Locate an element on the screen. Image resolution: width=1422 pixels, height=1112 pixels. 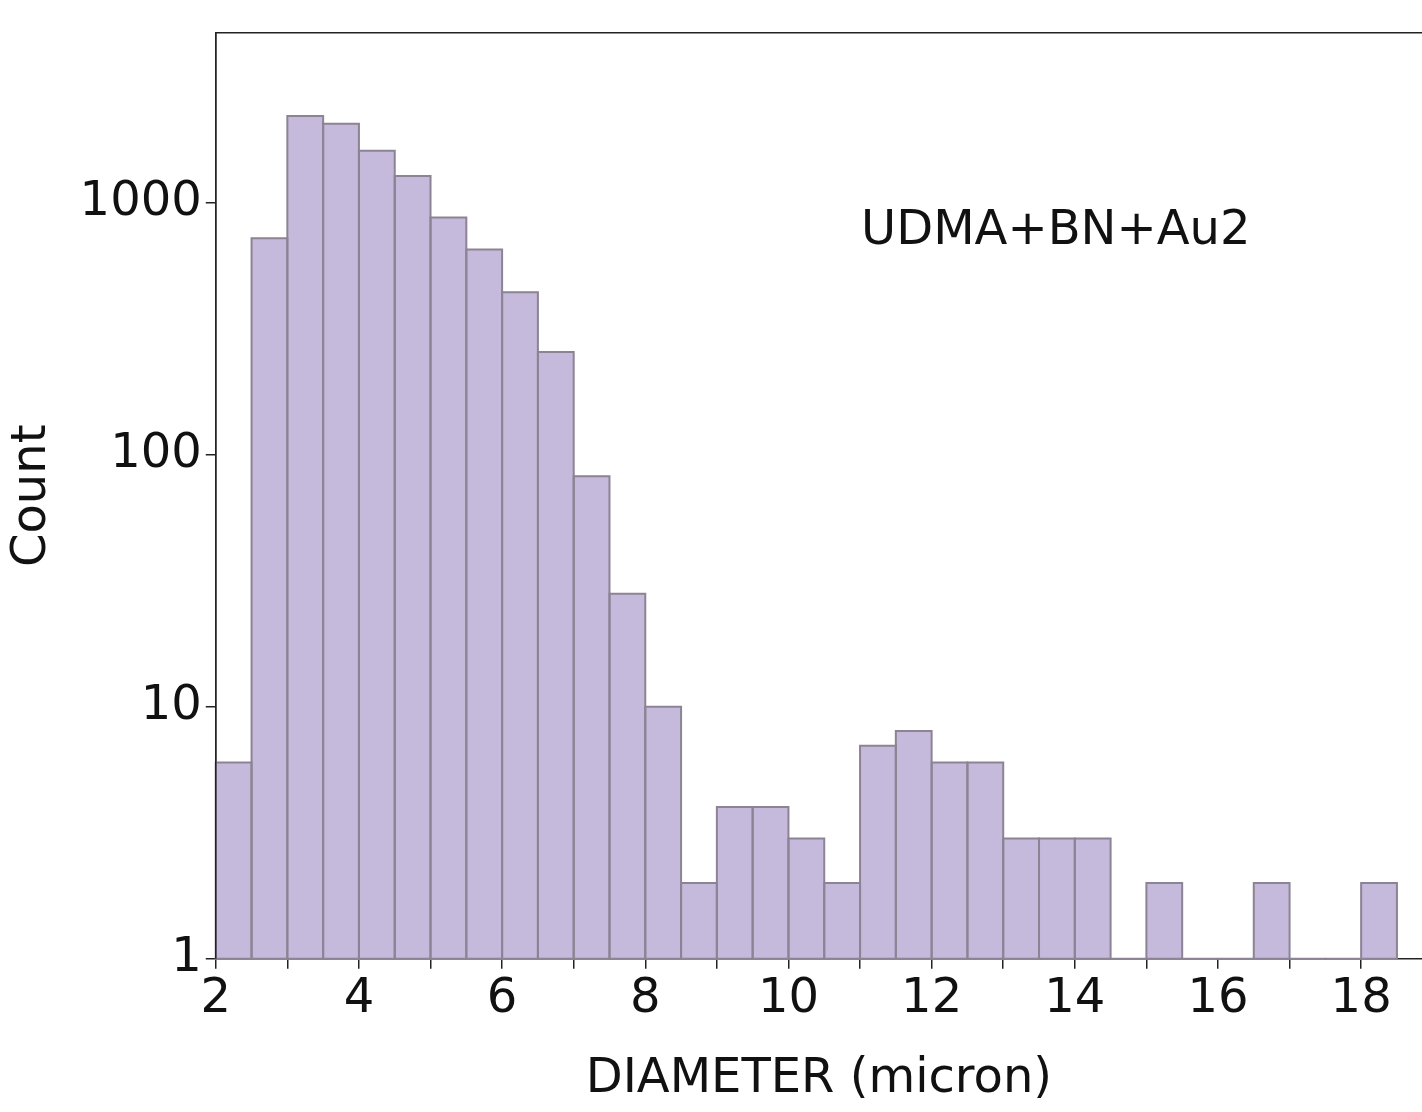
x-axis-title: DIAMETER (micron) is located at coordinates (819, 1074).